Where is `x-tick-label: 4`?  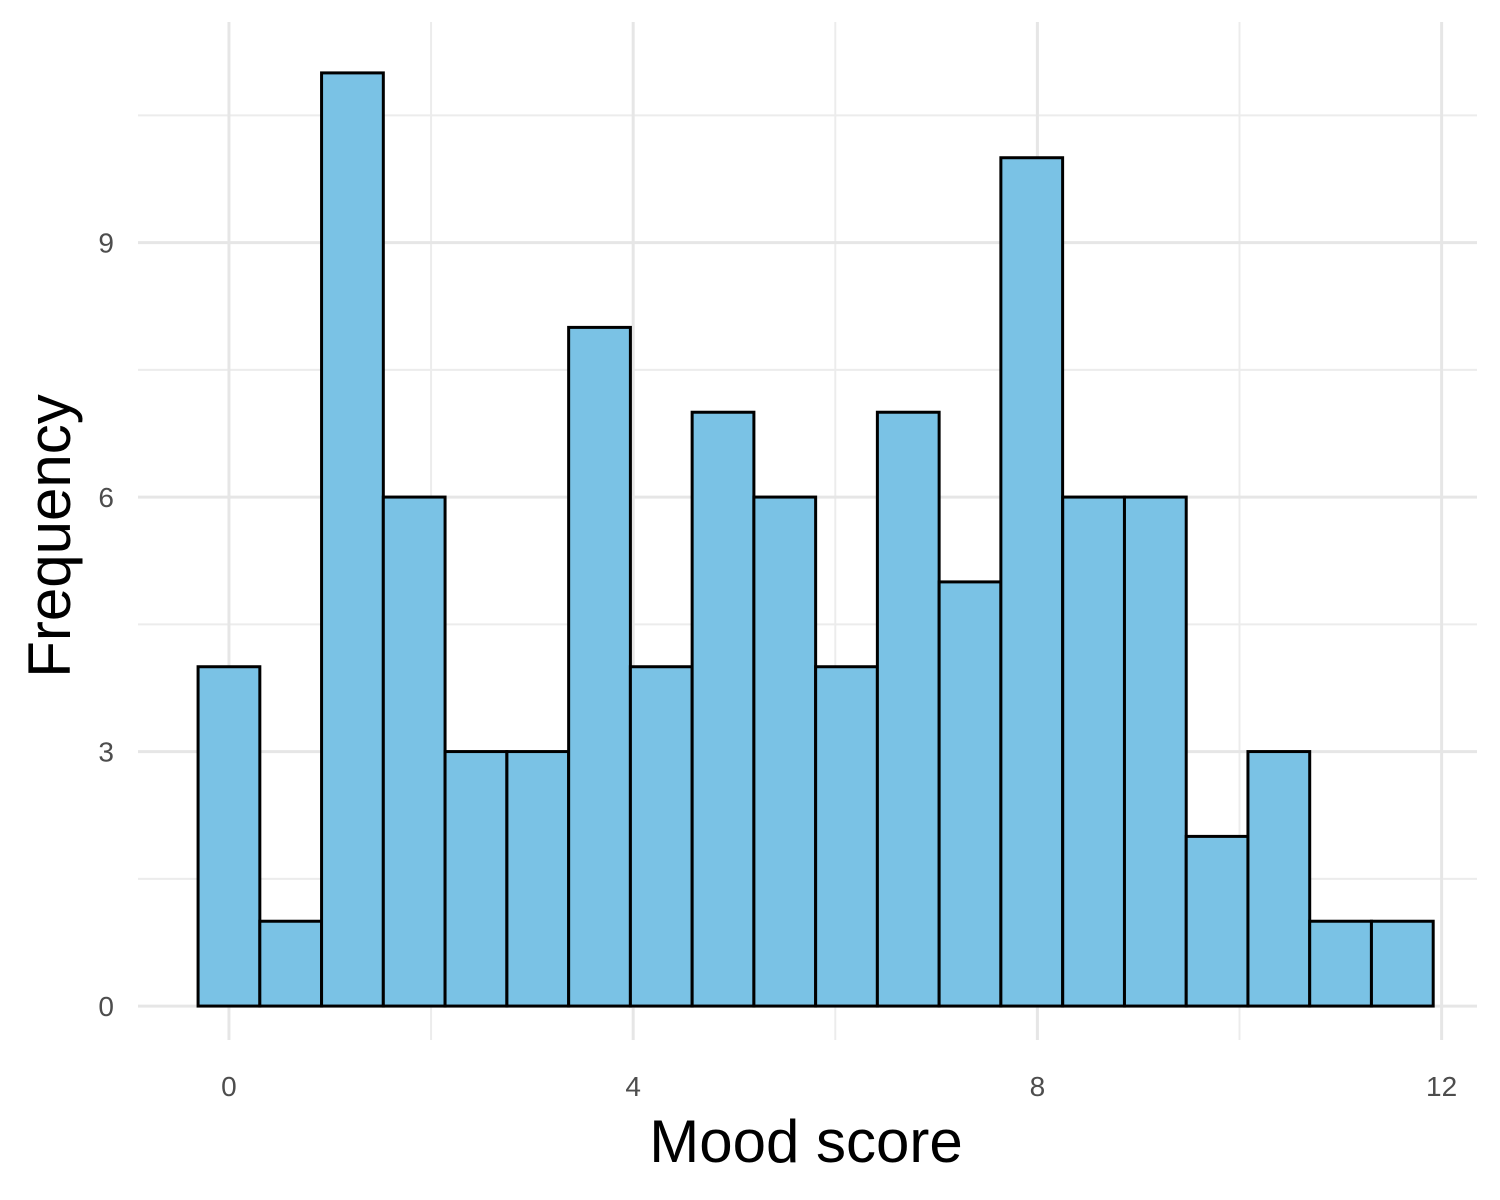 x-tick-label: 4 is located at coordinates (633, 1086).